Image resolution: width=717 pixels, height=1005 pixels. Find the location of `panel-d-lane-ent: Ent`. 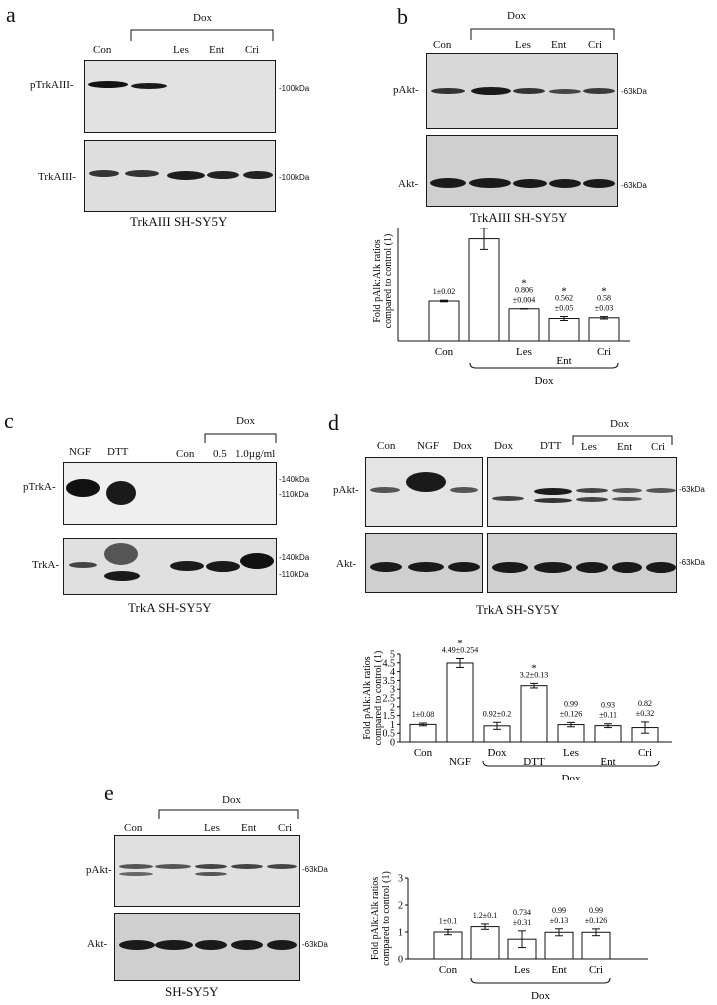

panel-d-lane-ent: Ent is located at coordinates (625, 447).